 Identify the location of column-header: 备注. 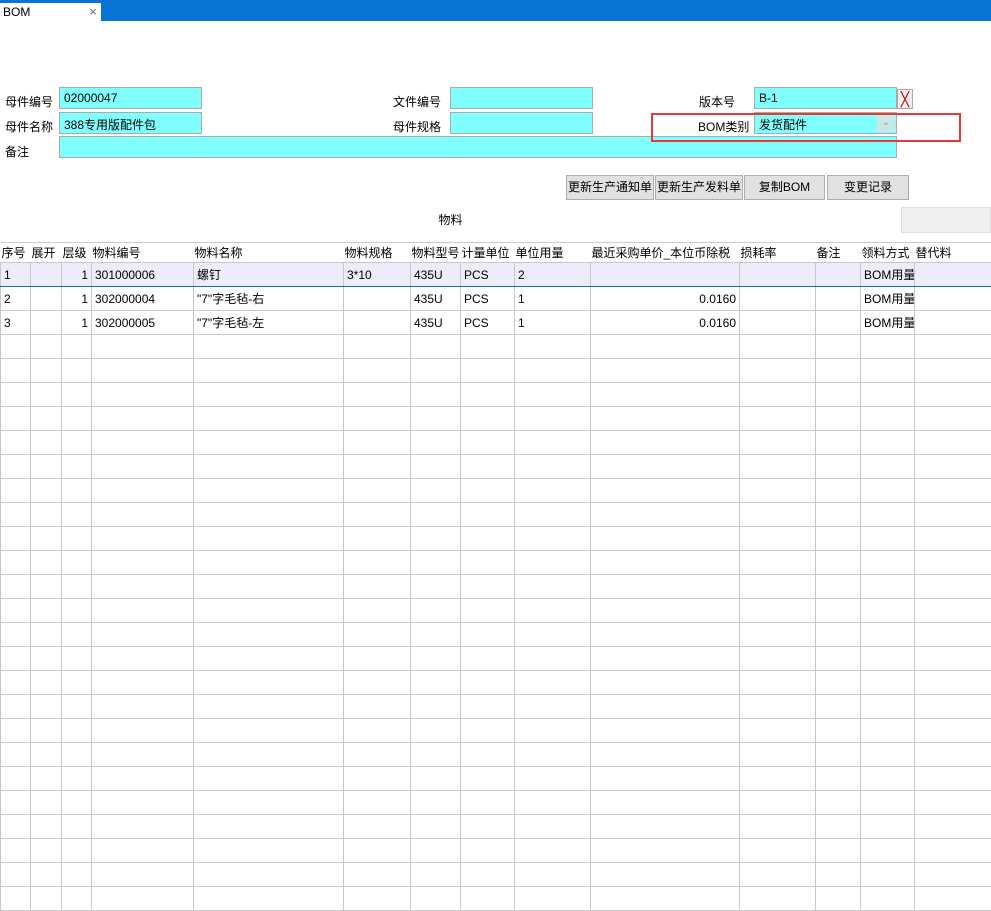
(838, 253).